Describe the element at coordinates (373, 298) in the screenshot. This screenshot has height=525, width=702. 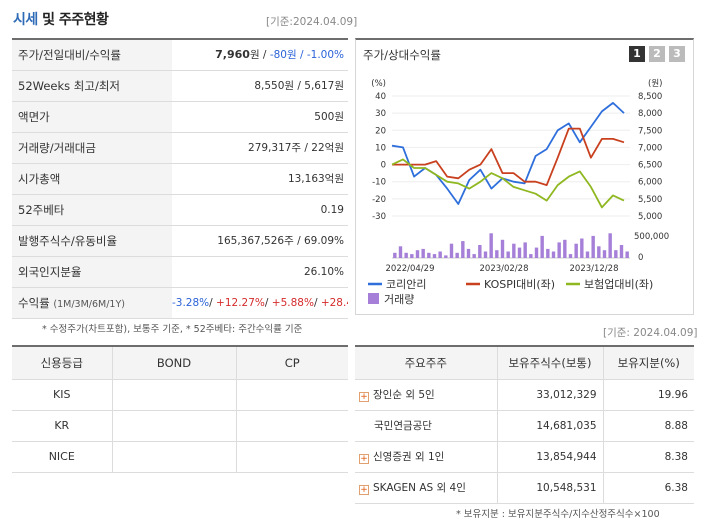
I see `legend-swatch` at that location.